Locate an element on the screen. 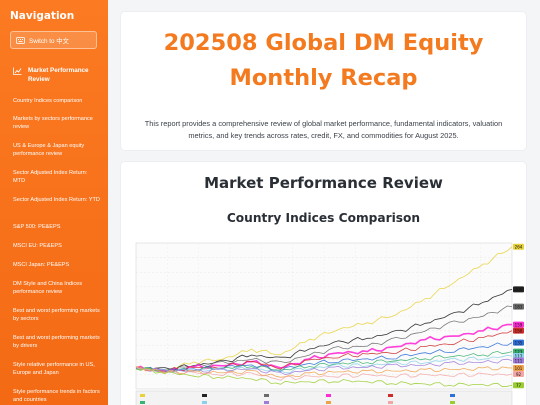 This screenshot has height=405, width=540. sidebar-item-label: Country Indices comparison is located at coordinates (48, 101).